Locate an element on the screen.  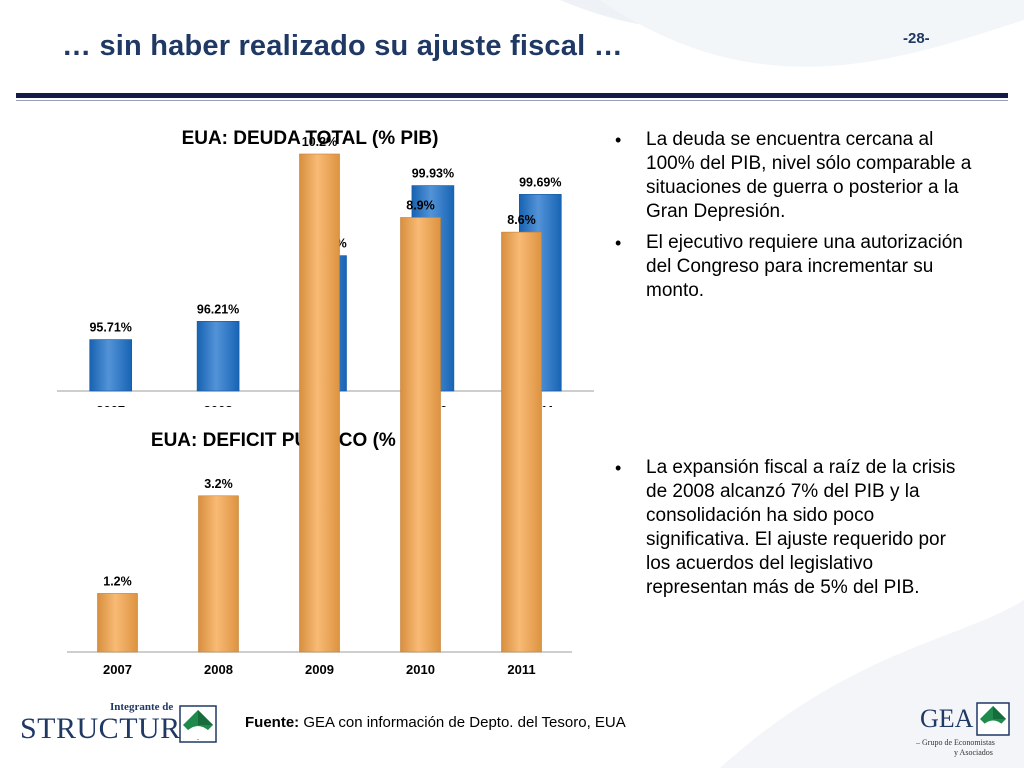
structura-tagline: Integrante de is located at coordinates (142, 707).